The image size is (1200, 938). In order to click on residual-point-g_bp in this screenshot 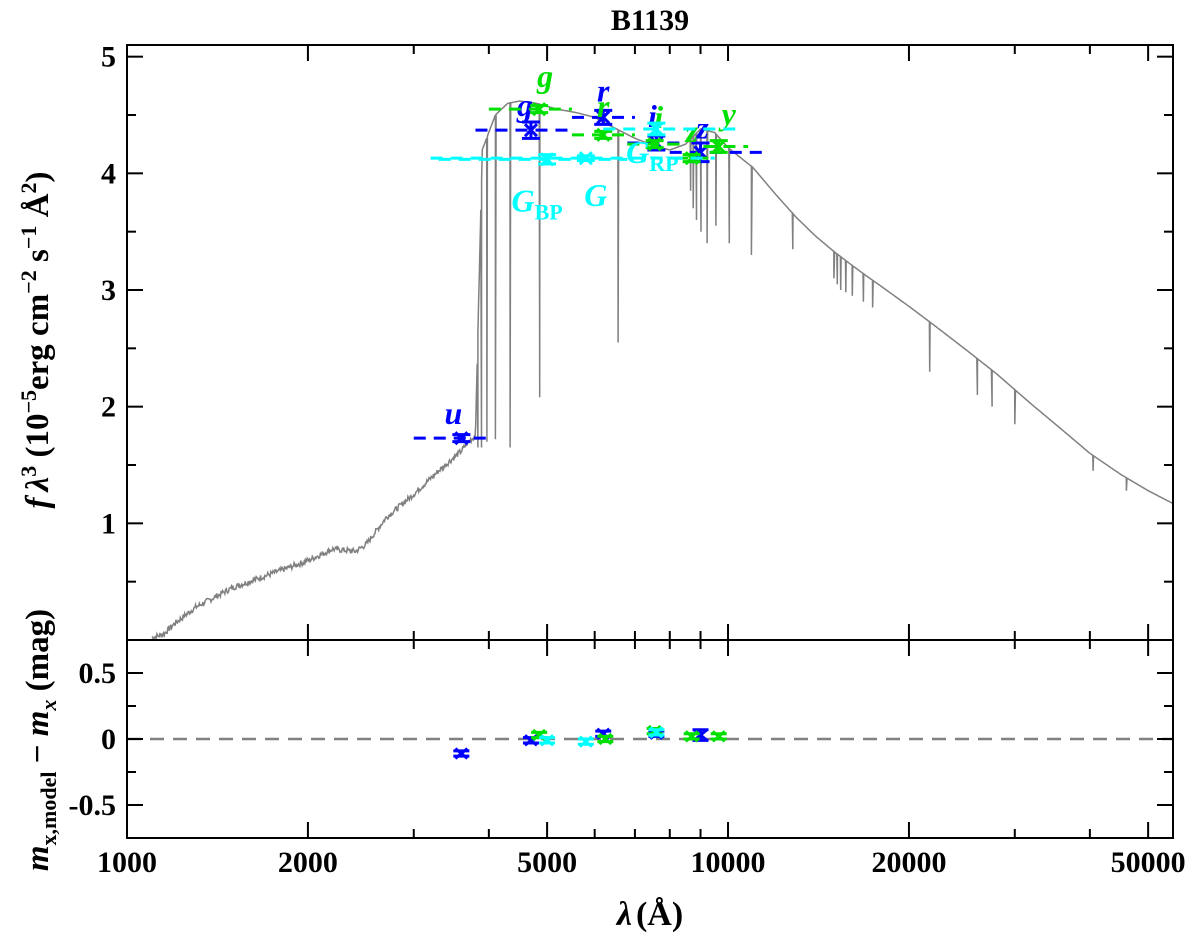, I will do `click(547, 740)`.